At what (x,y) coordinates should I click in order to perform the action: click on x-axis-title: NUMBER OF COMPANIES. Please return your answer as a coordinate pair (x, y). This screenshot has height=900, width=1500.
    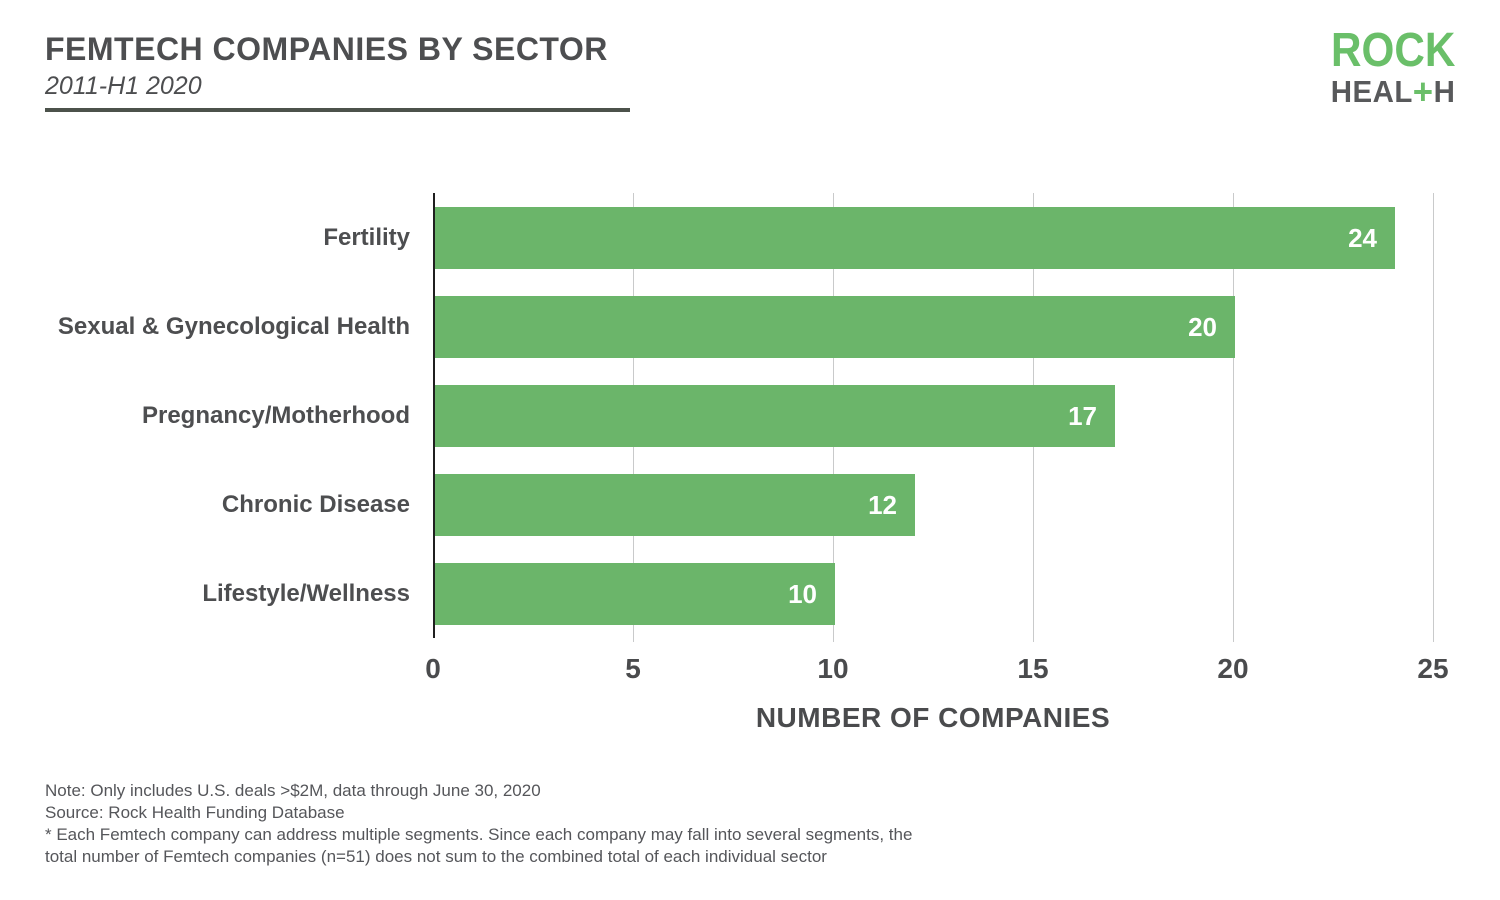
    Looking at the image, I should click on (933, 717).